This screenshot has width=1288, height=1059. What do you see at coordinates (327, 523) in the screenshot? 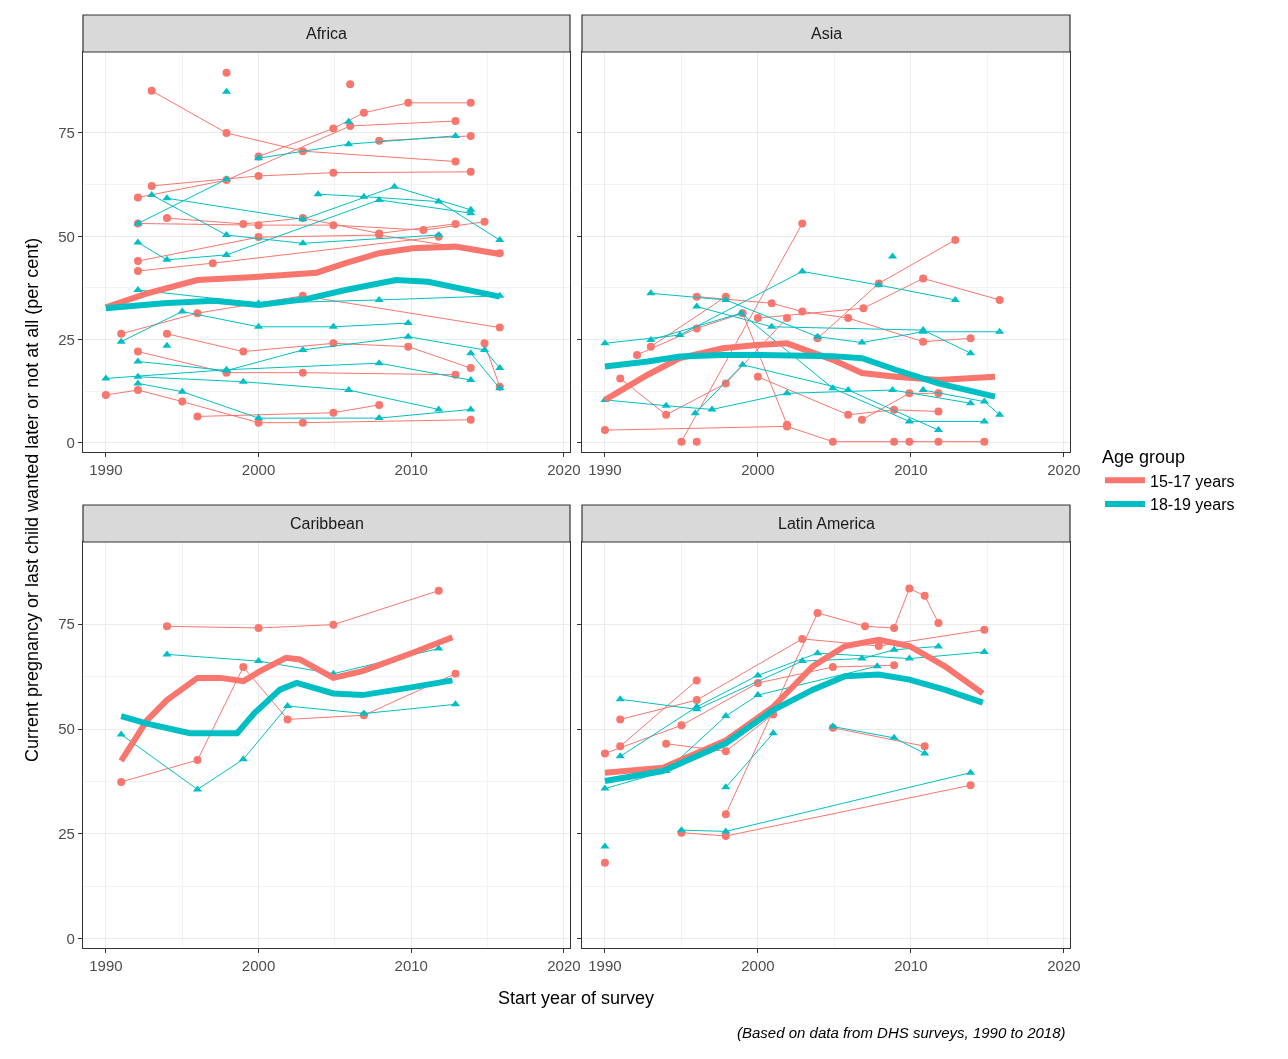
I see `chart-title: Caribbean` at bounding box center [327, 523].